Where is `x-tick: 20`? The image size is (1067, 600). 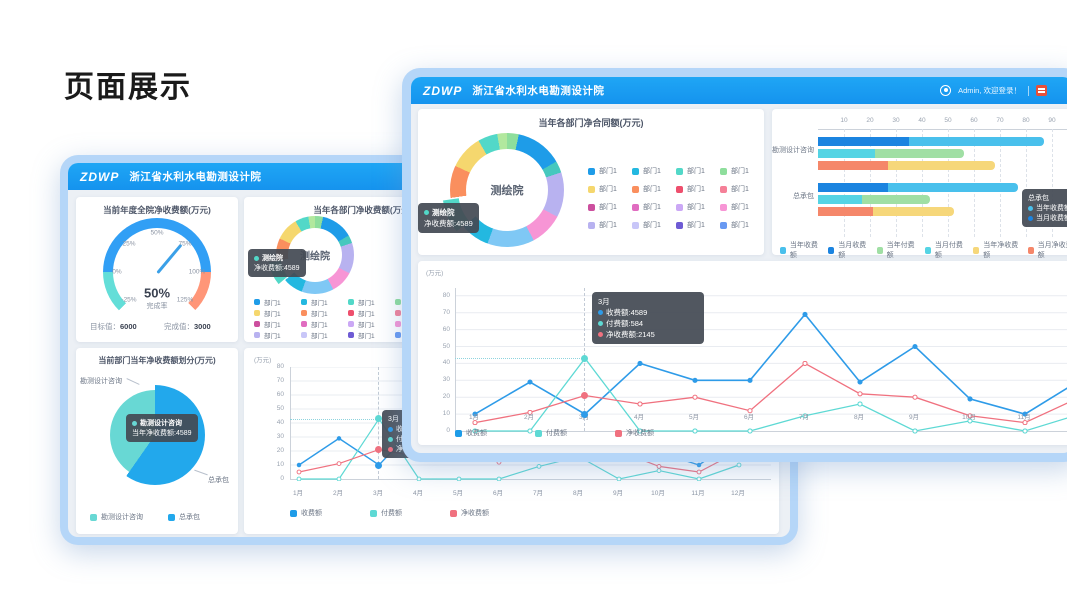
x-tick: 20 is located at coordinates (870, 120).